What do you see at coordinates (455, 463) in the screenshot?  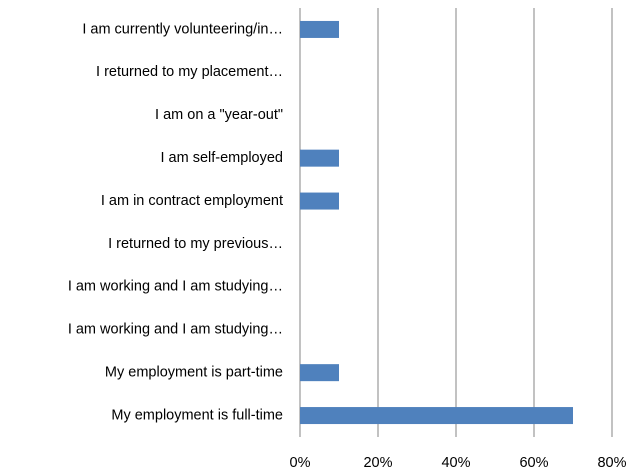 I see `x-tick-label: 40%` at bounding box center [455, 463].